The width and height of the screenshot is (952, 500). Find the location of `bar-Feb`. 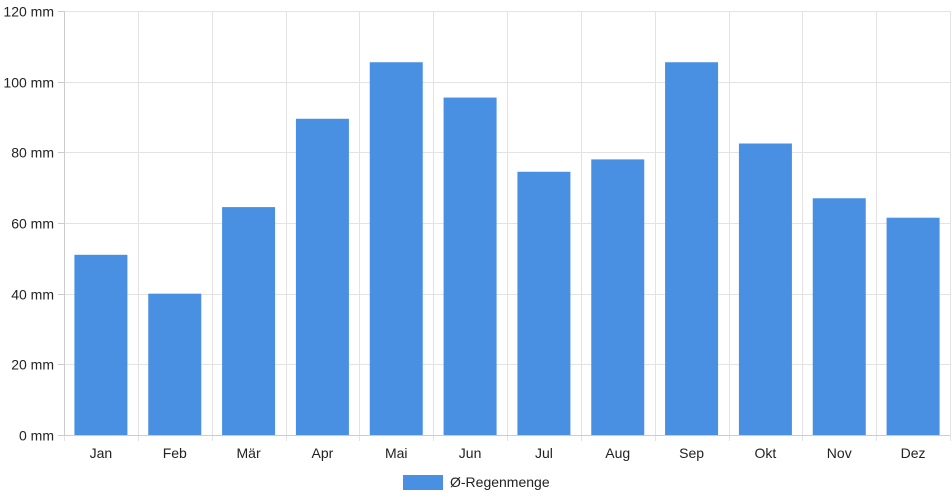

bar-Feb is located at coordinates (175, 364).